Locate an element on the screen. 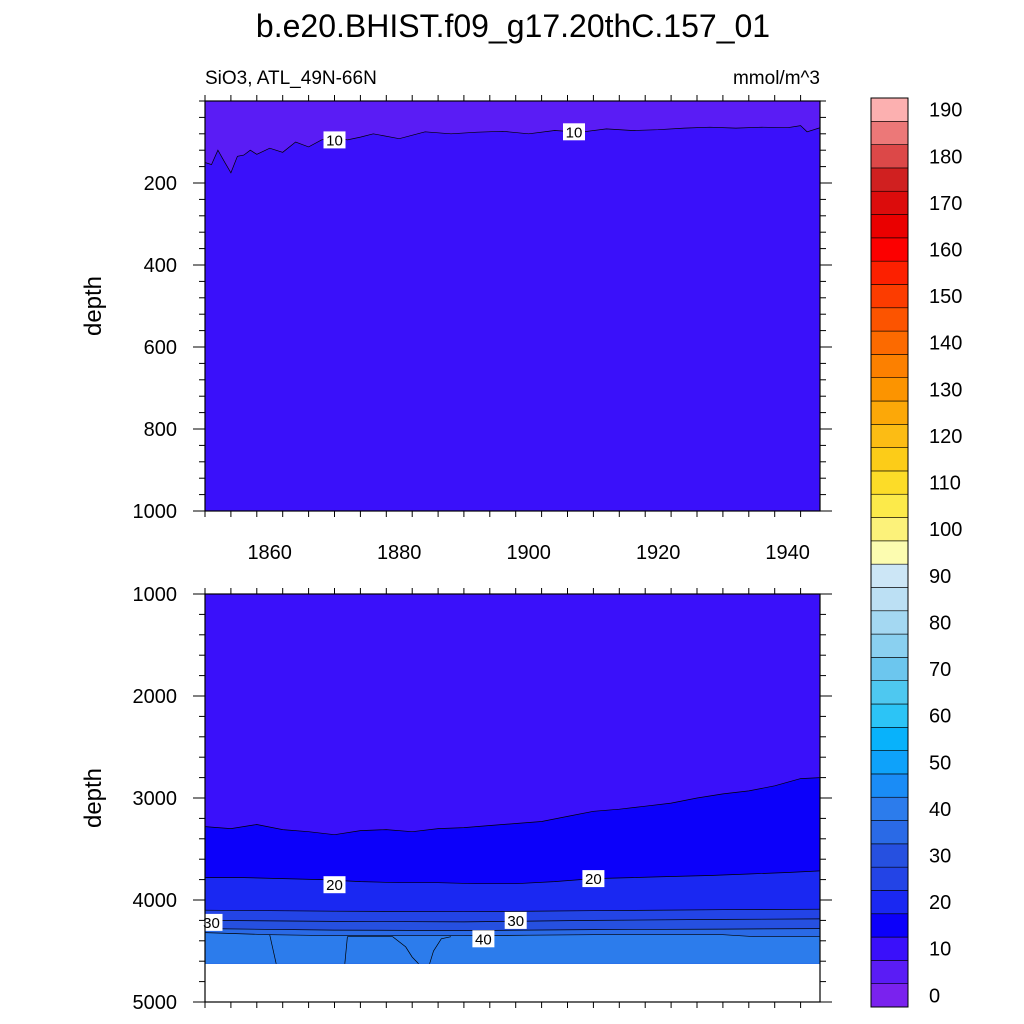 This screenshot has height=1024, width=1024. lower-contour-label-1: 20 is located at coordinates (593, 879).